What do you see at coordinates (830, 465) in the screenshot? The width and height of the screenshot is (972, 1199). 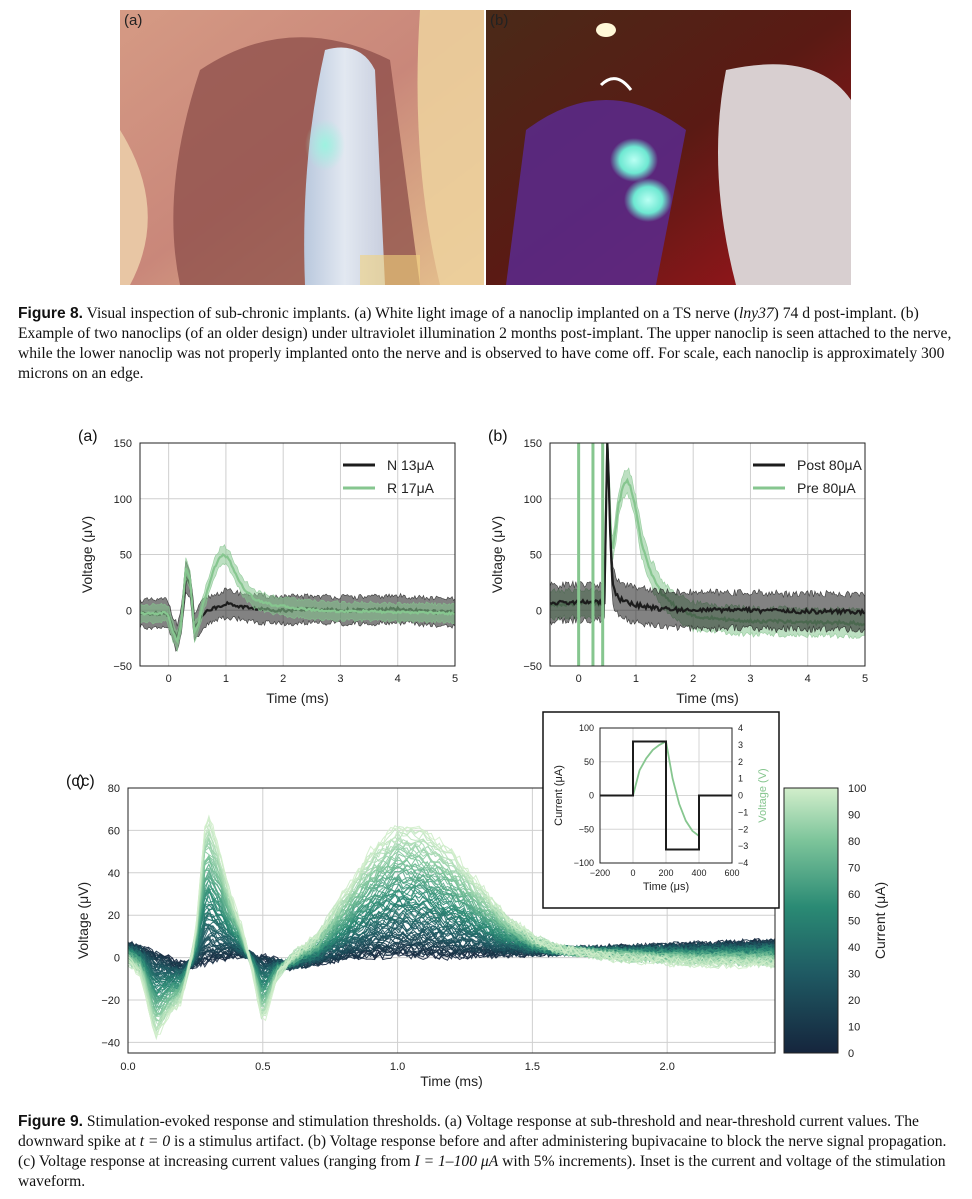 I see `legend-label: Post 80μA` at bounding box center [830, 465].